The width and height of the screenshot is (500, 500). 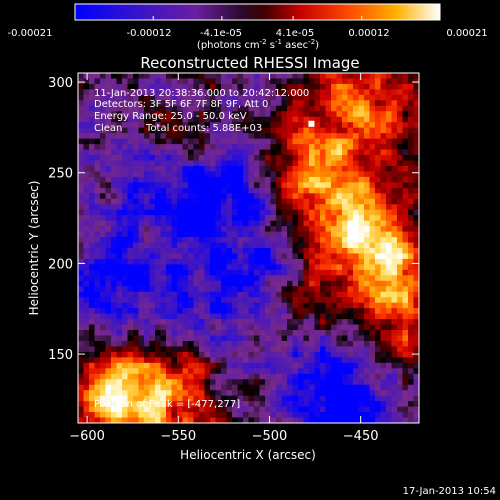 I want to click on colorbar-ticks, so click(x=257, y=18).